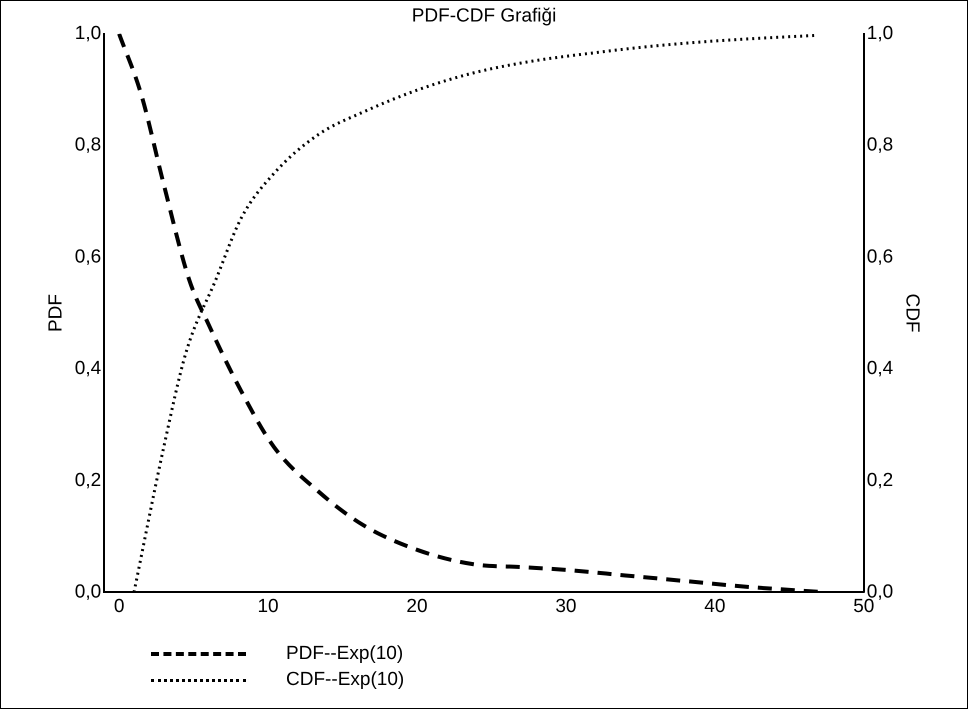 The width and height of the screenshot is (968, 709). Describe the element at coordinates (880, 369) in the screenshot. I see `y2-tick-label: 0,4` at that location.